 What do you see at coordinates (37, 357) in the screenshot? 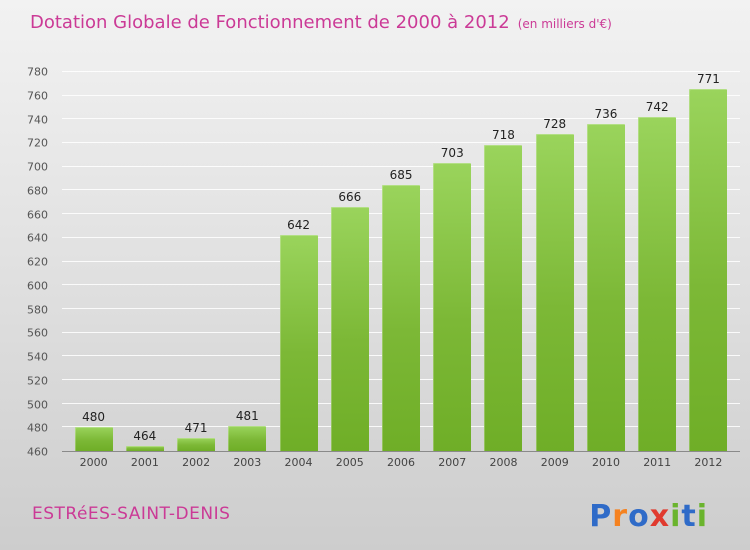
I see `y-axis-label: 540` at bounding box center [37, 357].